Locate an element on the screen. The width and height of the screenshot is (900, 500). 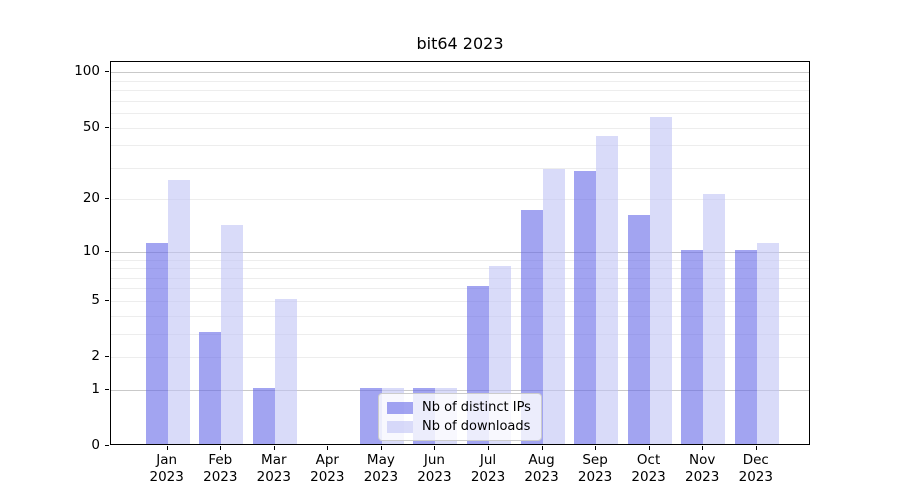
x-tick-year-nov: 2023 is located at coordinates (702, 477).